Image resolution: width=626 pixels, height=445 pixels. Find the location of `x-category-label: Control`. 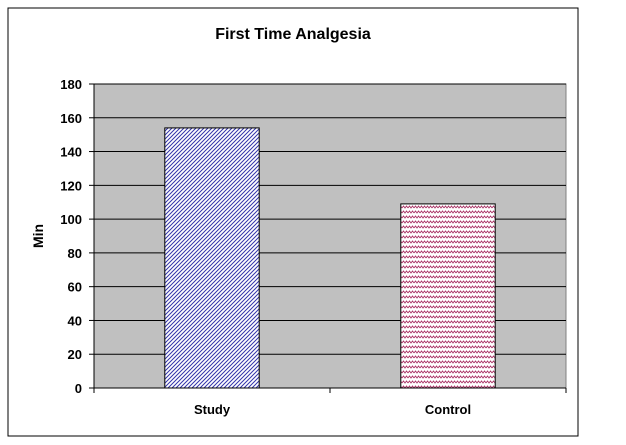

x-category-label: Control is located at coordinates (448, 409).